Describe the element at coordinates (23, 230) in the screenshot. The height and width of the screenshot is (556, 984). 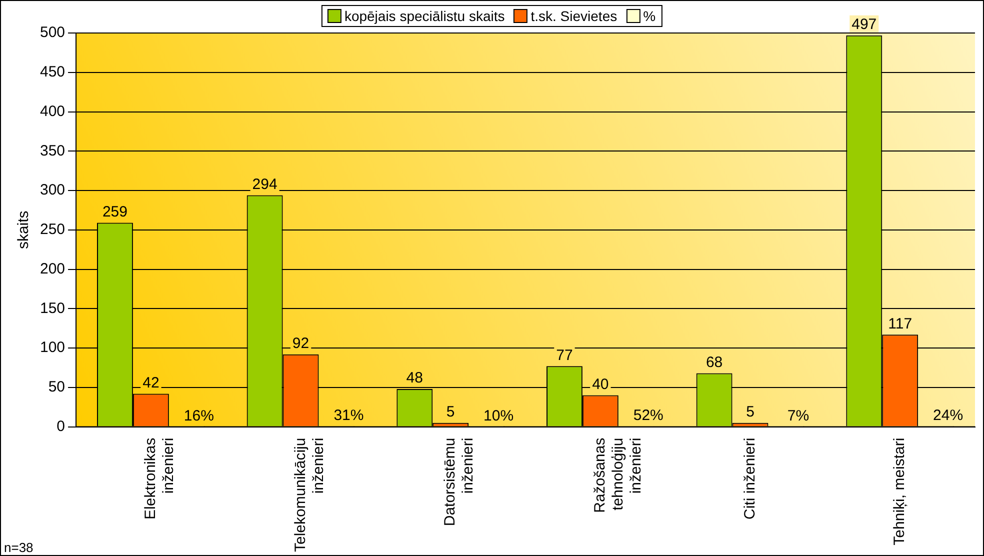
I see `y-axis-title: skaits` at that location.